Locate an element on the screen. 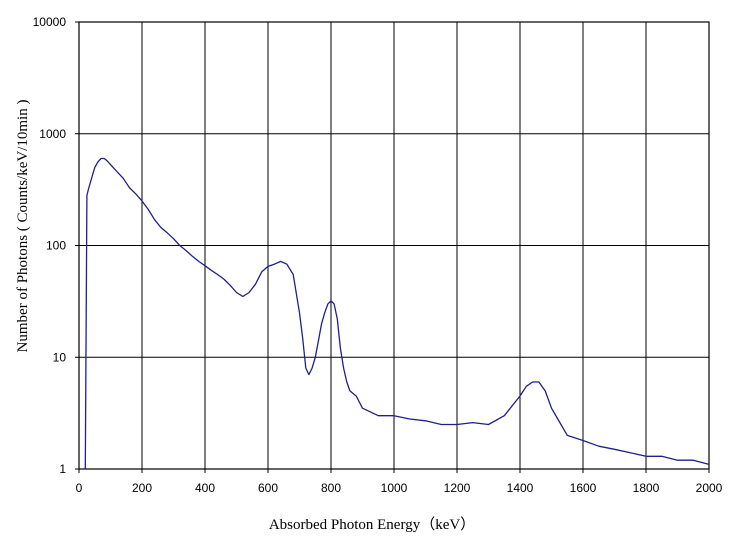  x-tick-label: 0 is located at coordinates (79, 488).